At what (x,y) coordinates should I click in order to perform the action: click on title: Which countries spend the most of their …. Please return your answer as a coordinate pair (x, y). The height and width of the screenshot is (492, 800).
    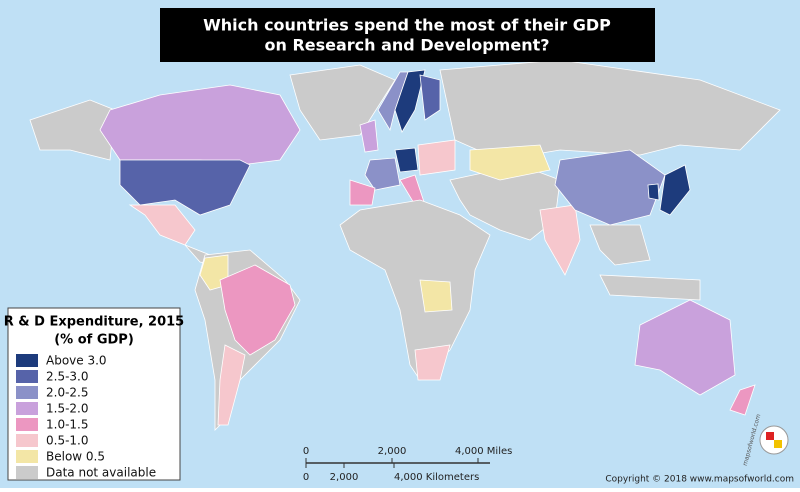
    Looking at the image, I should click on (407, 25).